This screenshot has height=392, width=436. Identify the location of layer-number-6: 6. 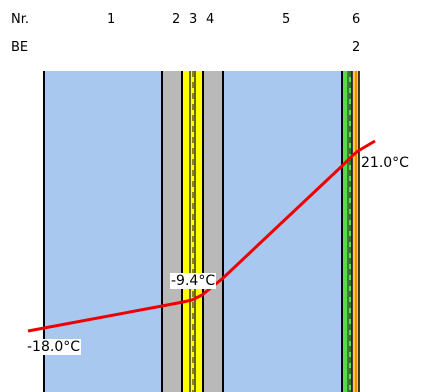
(356, 19).